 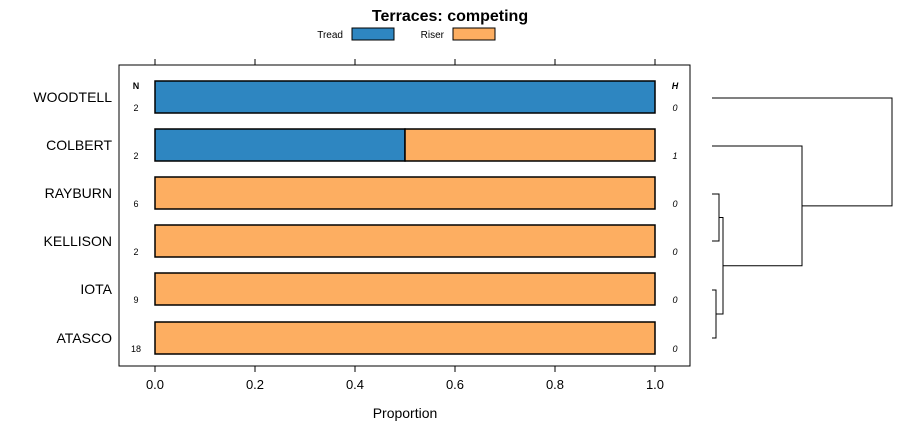 I want to click on row-label-colbert: COLBERT, so click(x=79, y=145).